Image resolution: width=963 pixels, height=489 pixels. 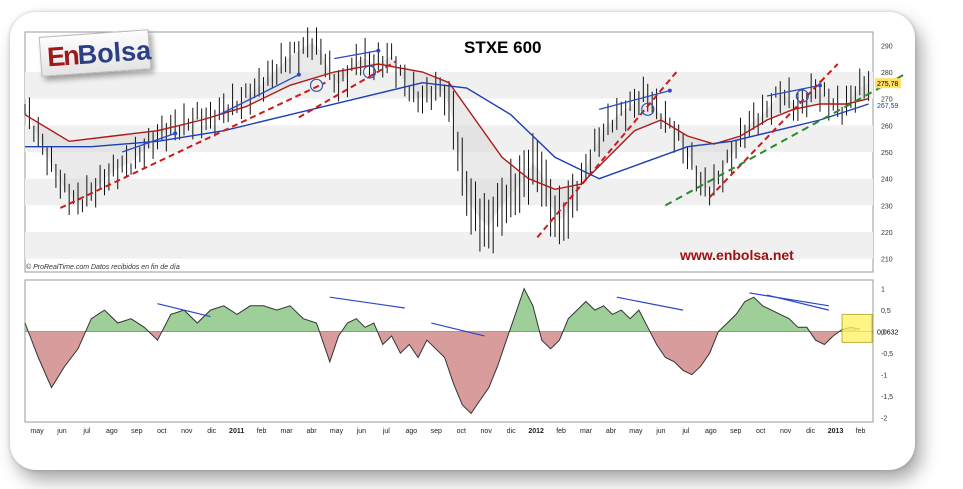 I want to click on green-support-line, so click(x=784, y=140).